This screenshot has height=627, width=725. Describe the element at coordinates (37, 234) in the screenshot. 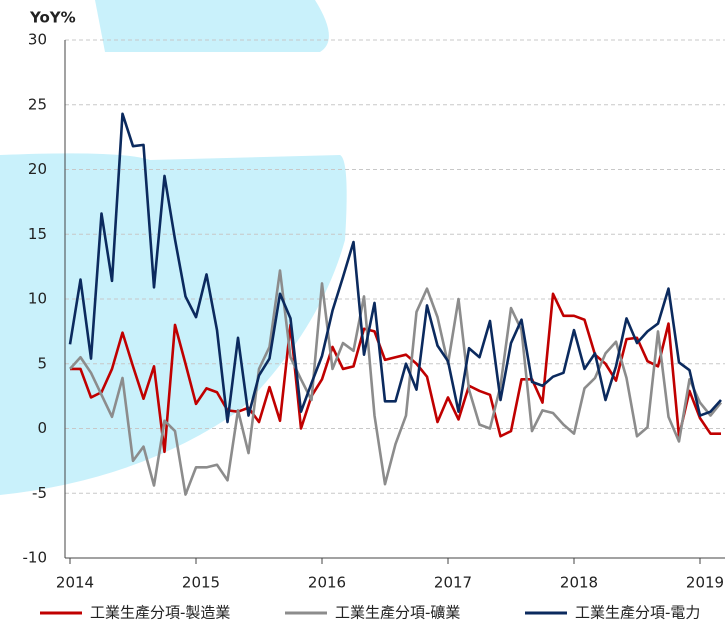

I see `y-tick-label: 15` at that location.